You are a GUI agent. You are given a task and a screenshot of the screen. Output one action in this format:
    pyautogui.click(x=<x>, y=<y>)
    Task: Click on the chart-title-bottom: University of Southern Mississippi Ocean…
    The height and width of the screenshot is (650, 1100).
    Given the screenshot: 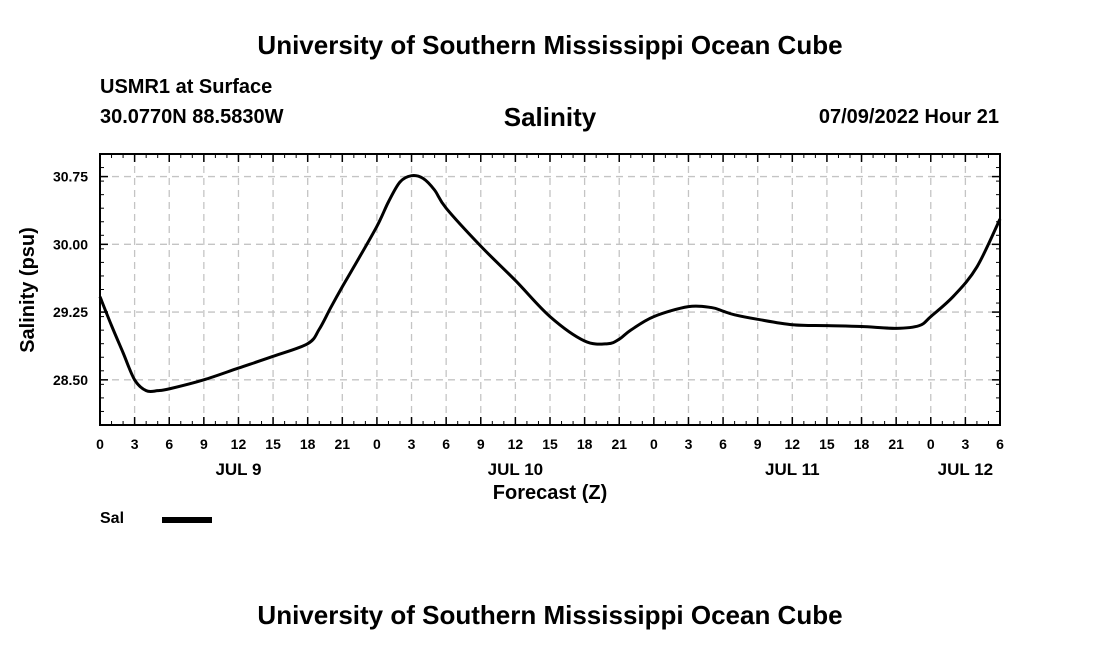 What is the action you would take?
    pyautogui.click(x=550, y=615)
    